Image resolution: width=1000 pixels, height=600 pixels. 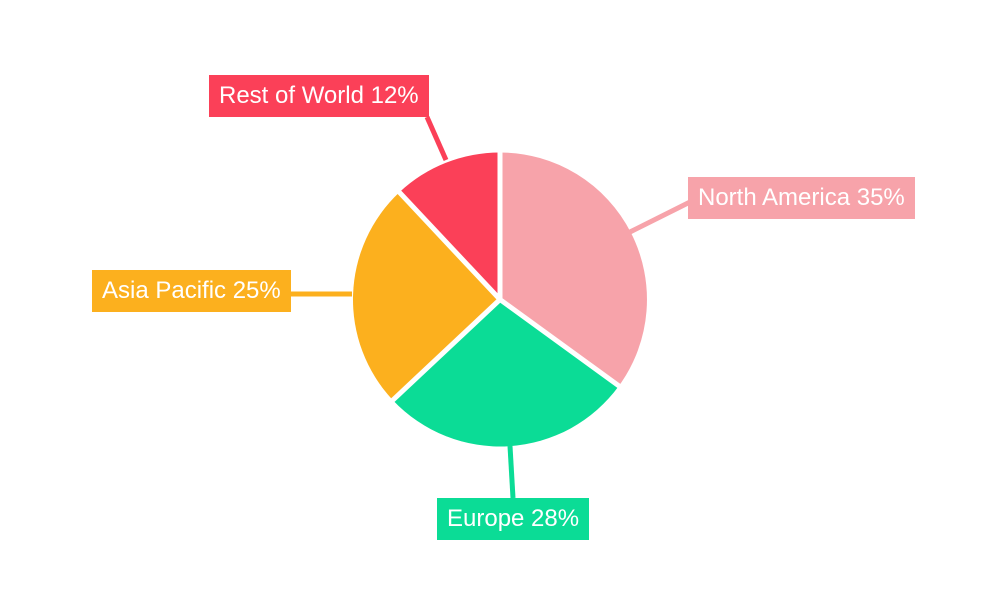 What do you see at coordinates (513, 519) in the screenshot?
I see `label-europe: Europe 28%` at bounding box center [513, 519].